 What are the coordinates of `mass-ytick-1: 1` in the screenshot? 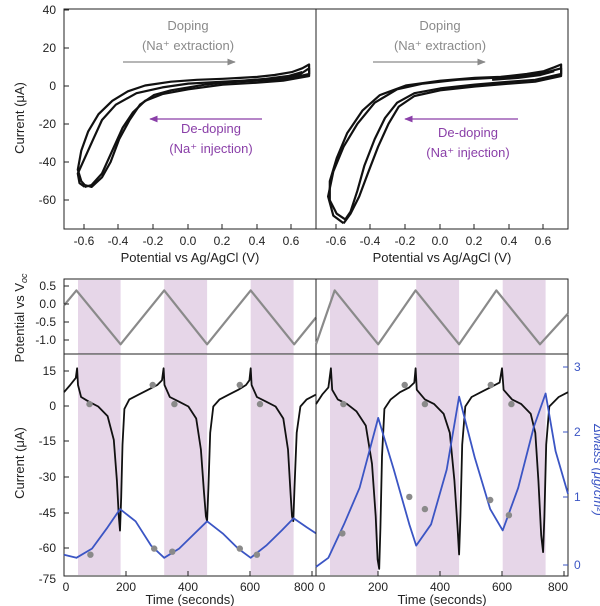 It's located at (577, 497).